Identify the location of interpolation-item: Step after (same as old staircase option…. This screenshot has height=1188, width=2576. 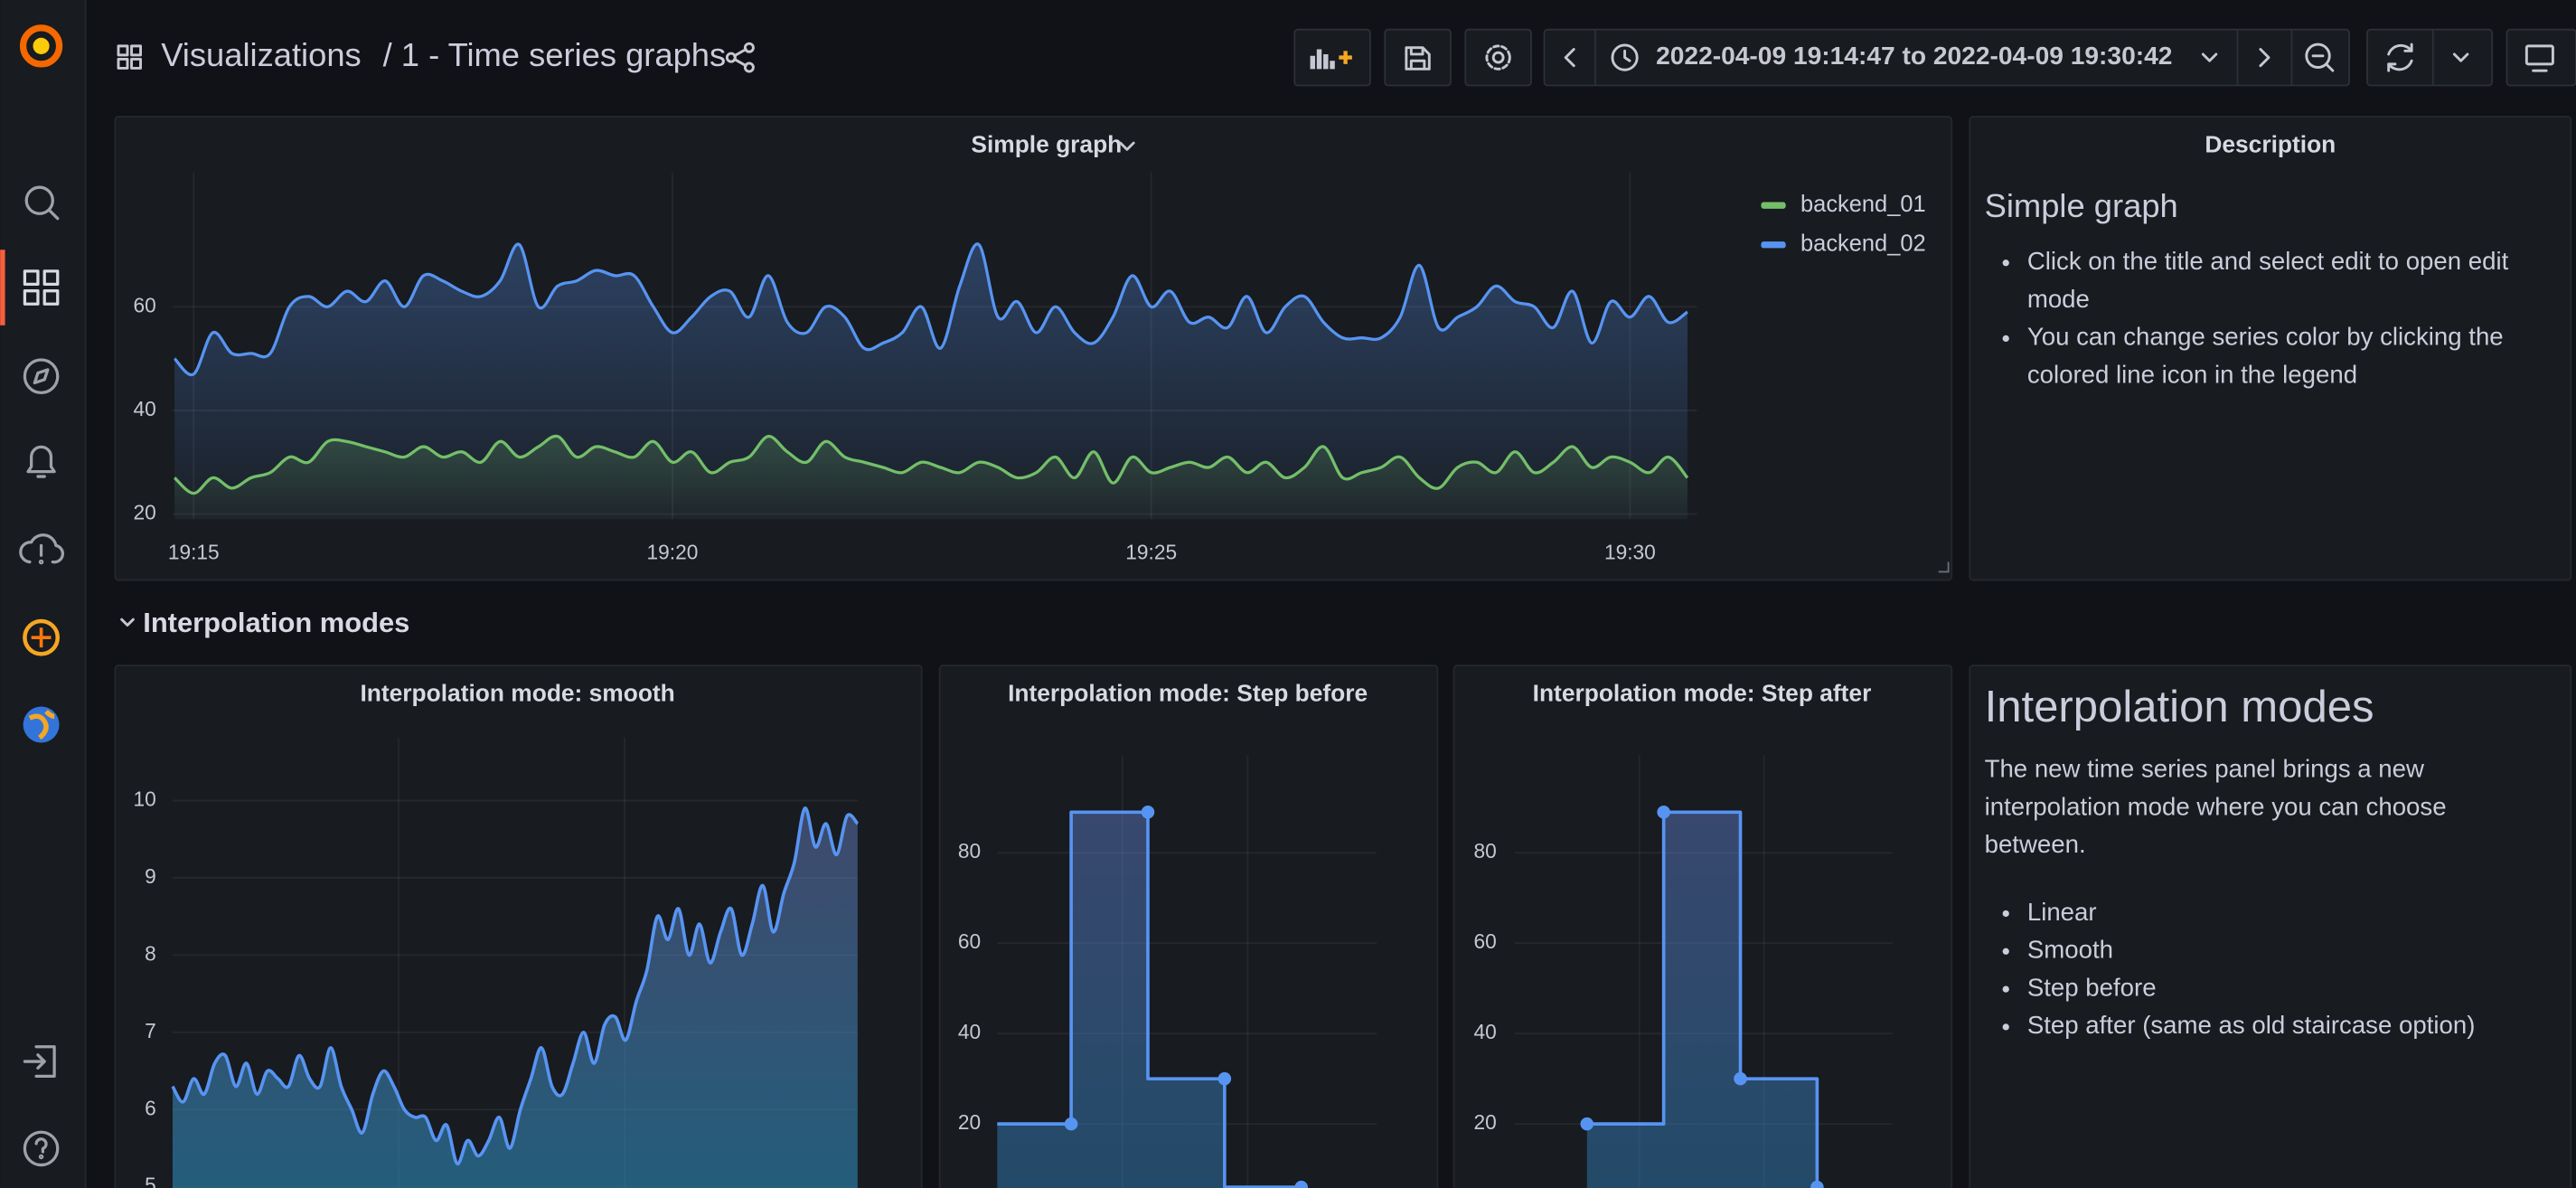
(2293, 1026).